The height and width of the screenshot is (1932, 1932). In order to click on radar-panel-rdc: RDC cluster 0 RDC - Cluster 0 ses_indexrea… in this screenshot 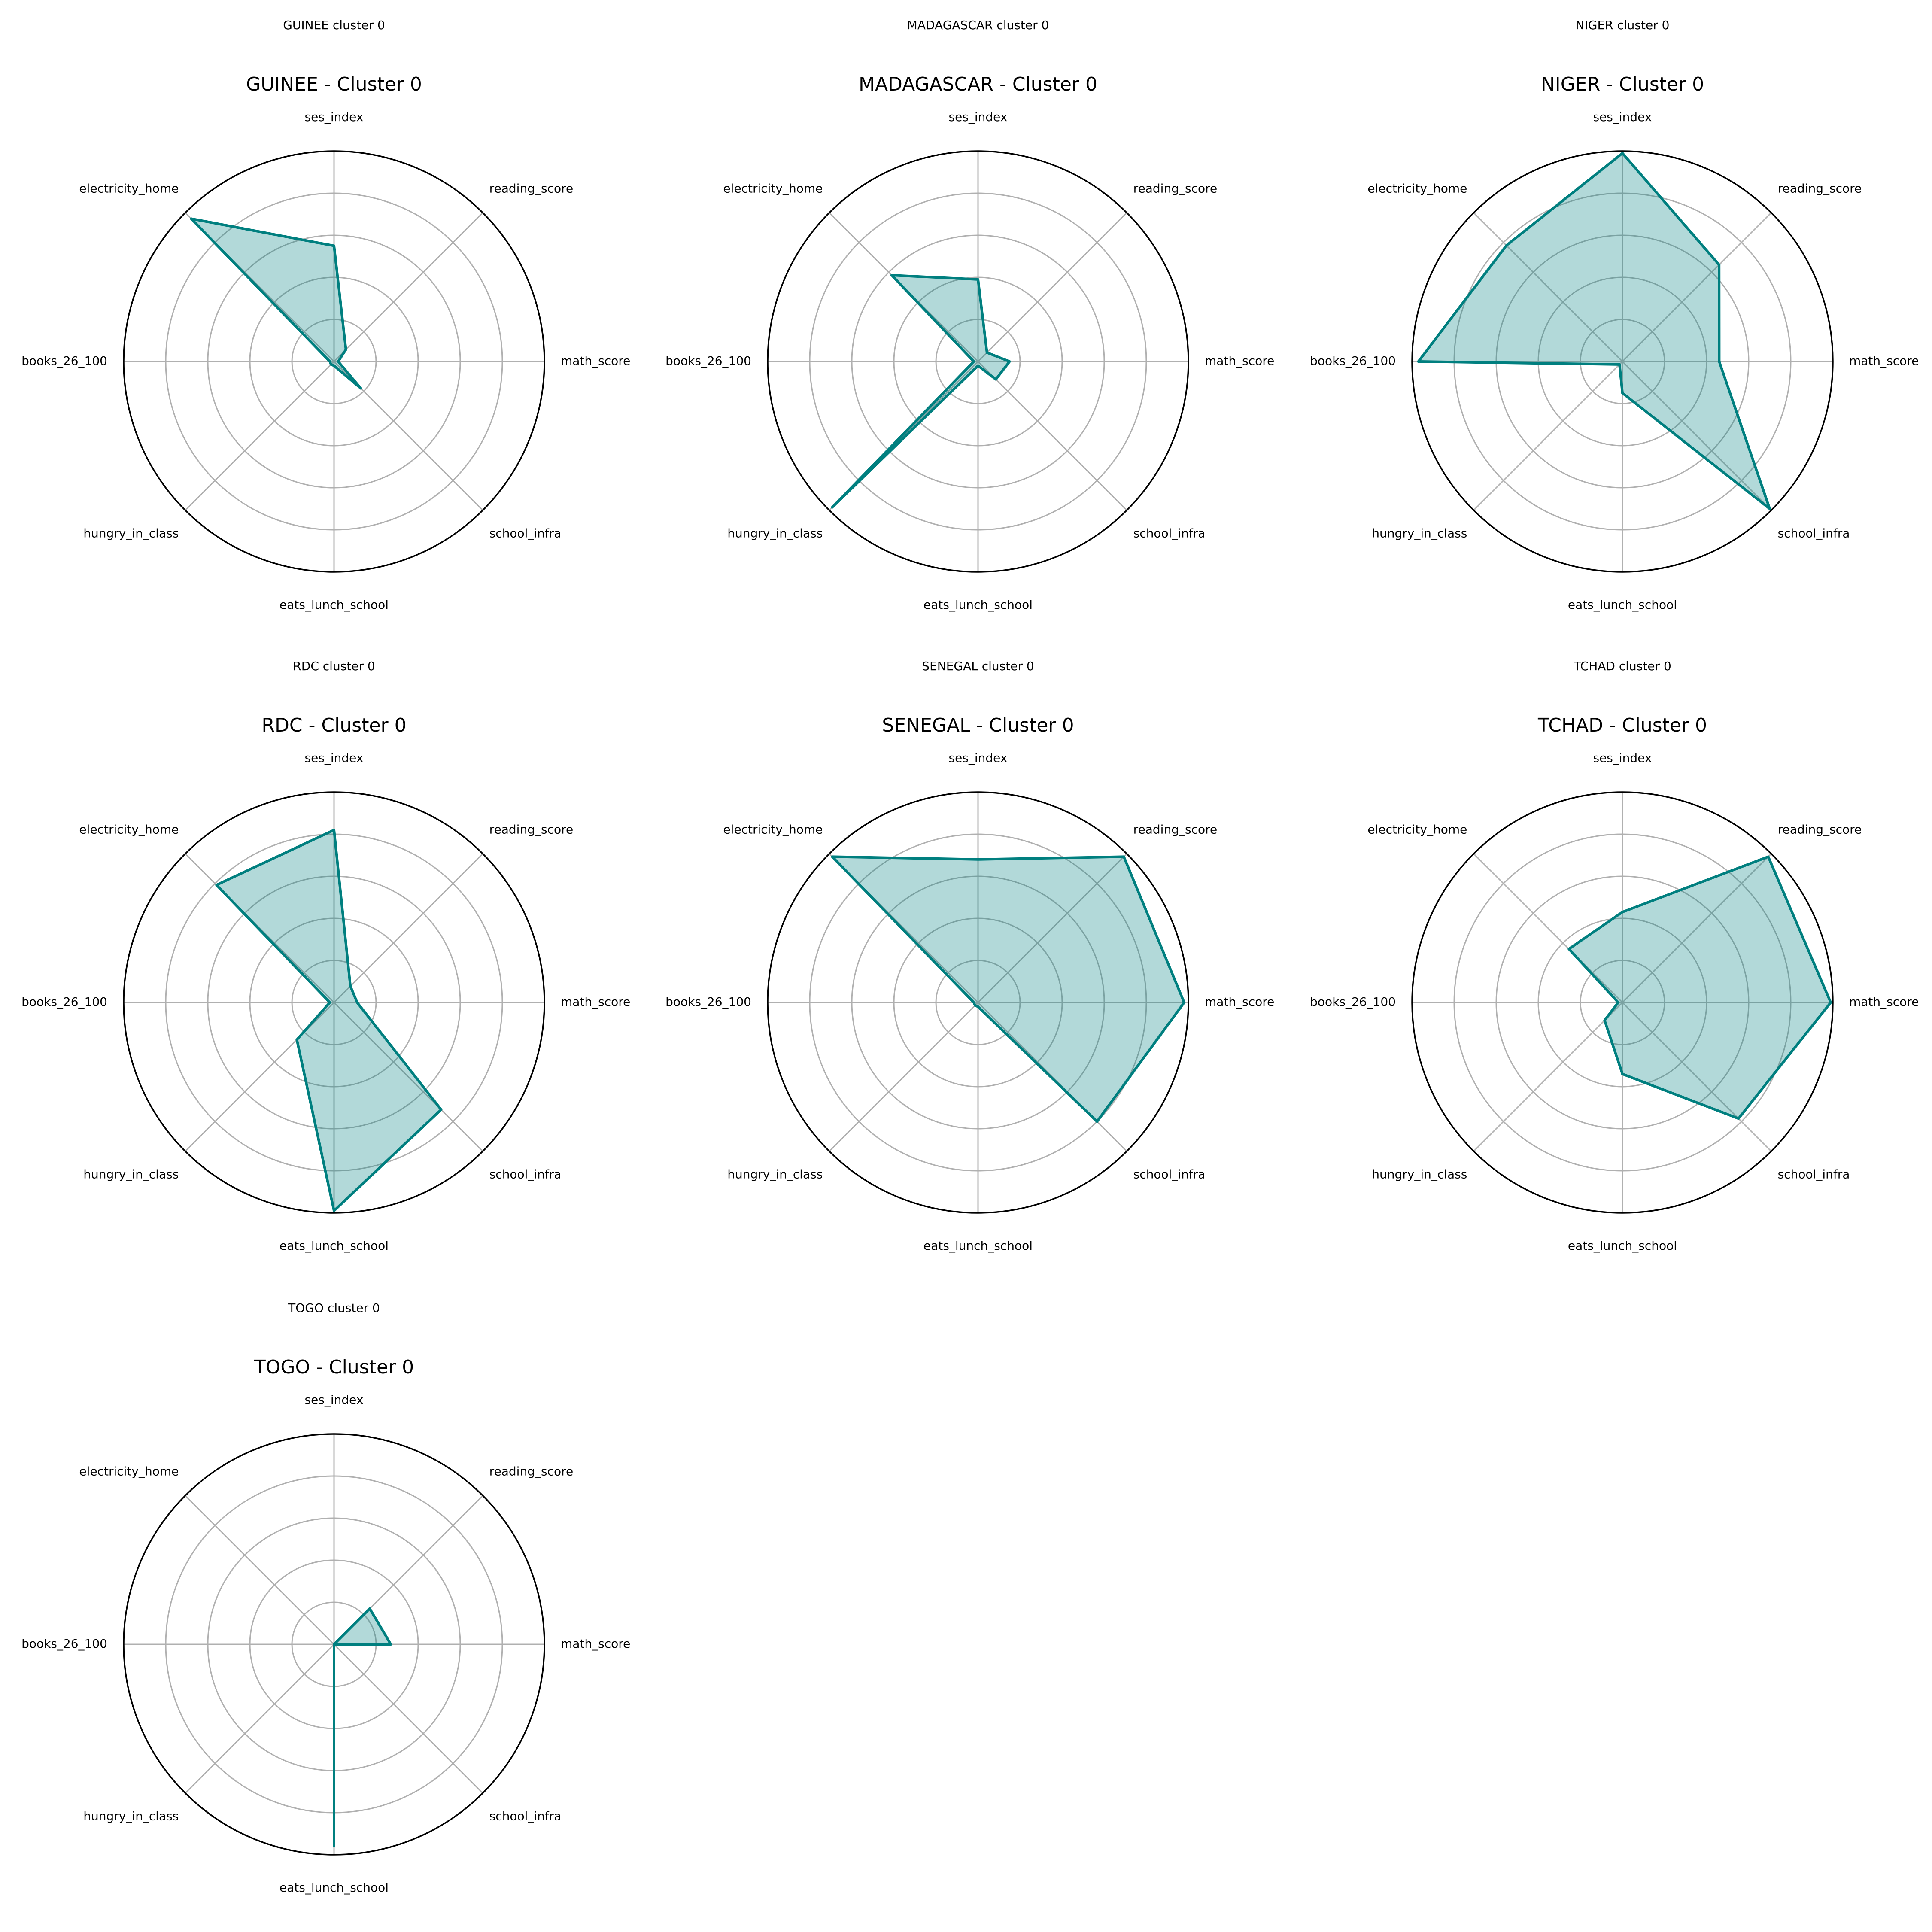, I will do `click(325, 956)`.